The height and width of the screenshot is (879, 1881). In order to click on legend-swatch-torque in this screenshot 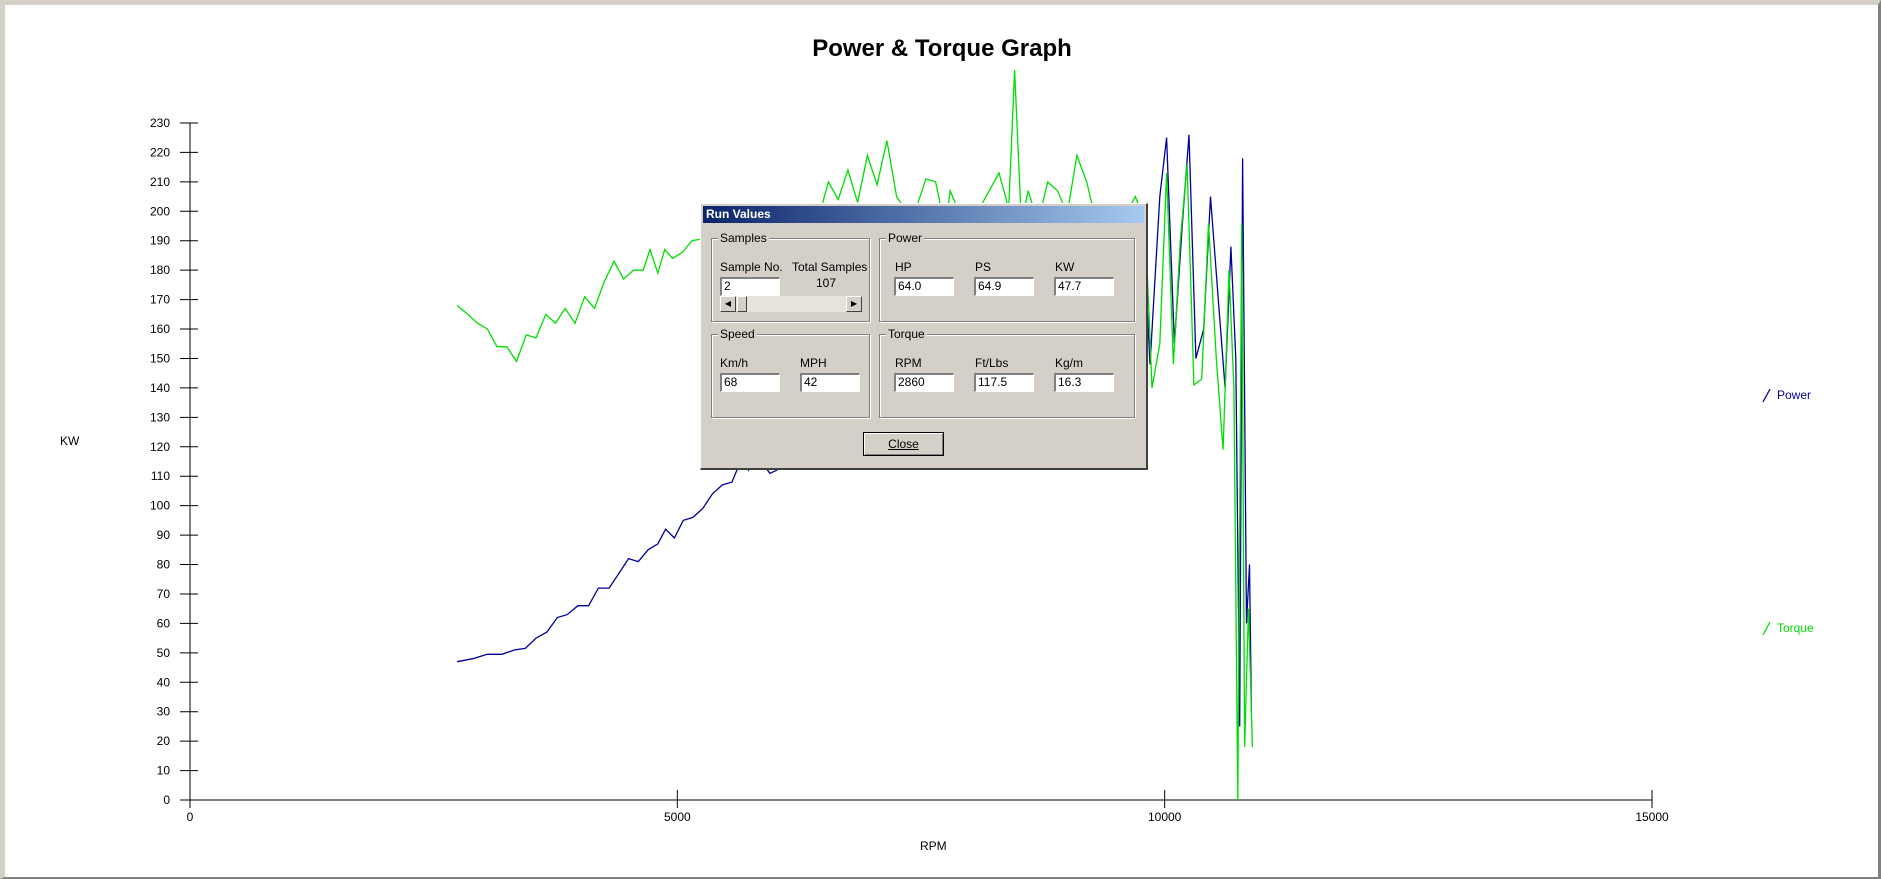, I will do `click(1766, 628)`.